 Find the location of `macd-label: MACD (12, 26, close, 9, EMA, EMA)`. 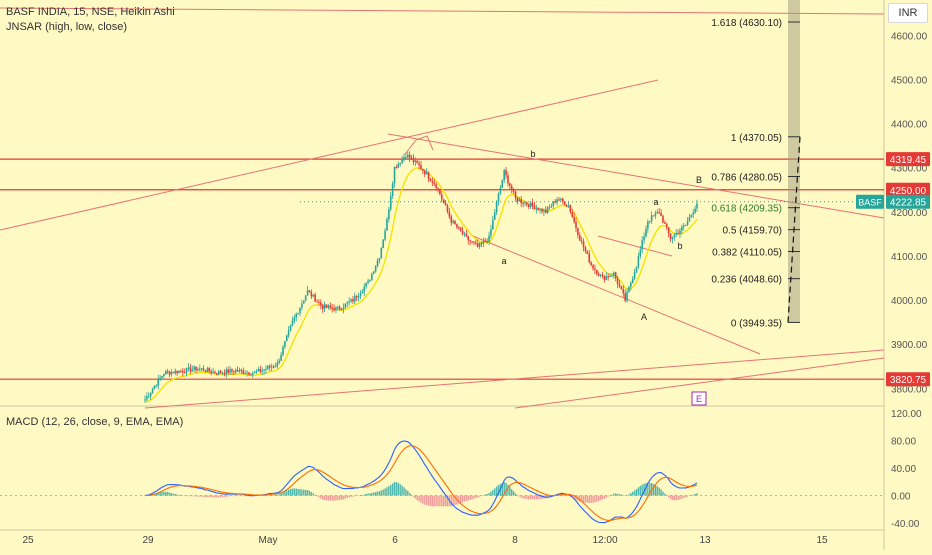

macd-label: MACD (12, 26, close, 9, EMA, EMA) is located at coordinates (95, 422).